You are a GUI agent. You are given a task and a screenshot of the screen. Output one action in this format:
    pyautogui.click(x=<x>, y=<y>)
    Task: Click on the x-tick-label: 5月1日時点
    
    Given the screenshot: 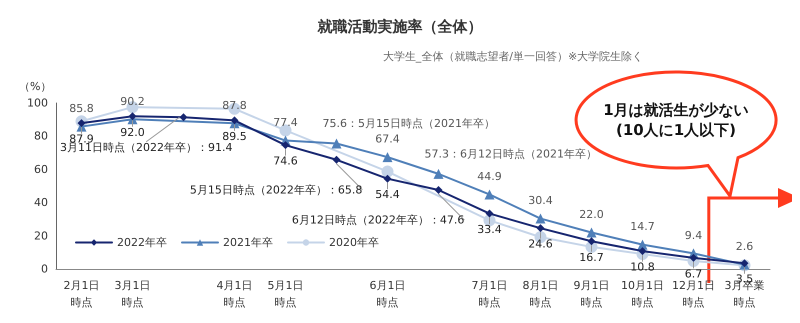 What is the action you would take?
    pyautogui.click(x=286, y=294)
    